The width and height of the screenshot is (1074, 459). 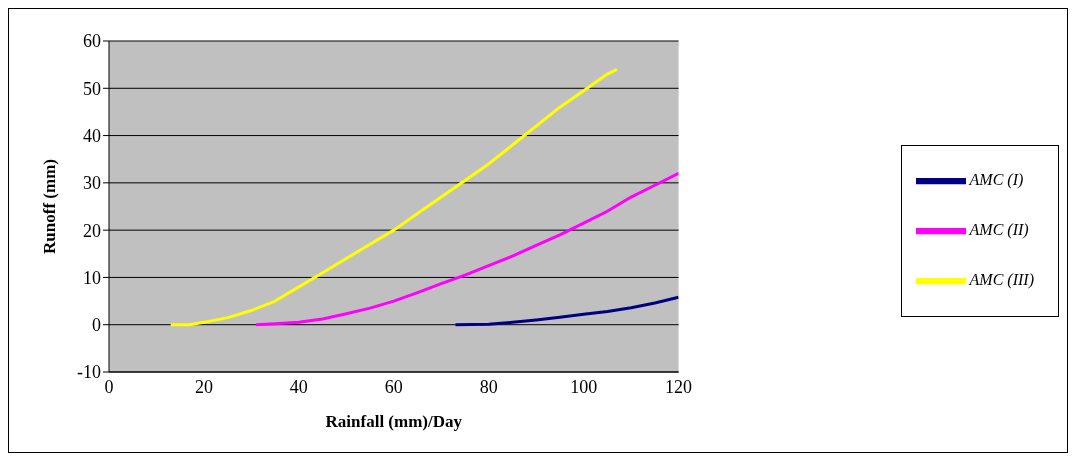 I want to click on x-tick-label: 0, so click(x=109, y=386).